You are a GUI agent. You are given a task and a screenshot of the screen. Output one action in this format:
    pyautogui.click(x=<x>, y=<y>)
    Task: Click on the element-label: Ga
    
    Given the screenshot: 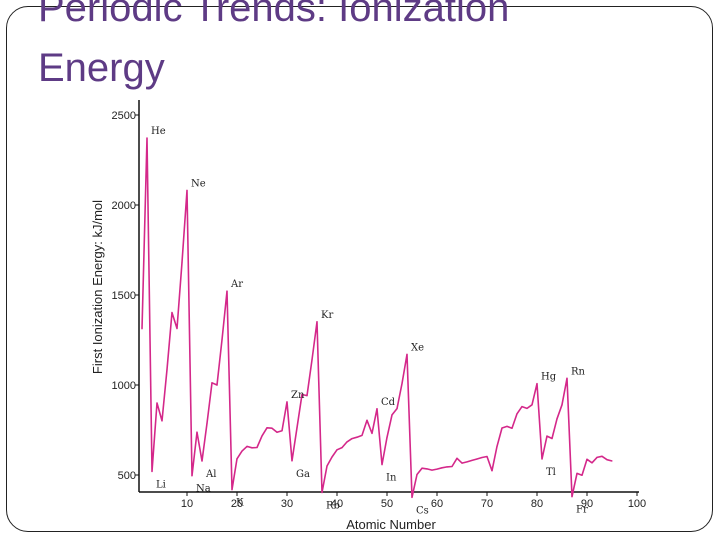 What is the action you would take?
    pyautogui.click(x=303, y=474)
    